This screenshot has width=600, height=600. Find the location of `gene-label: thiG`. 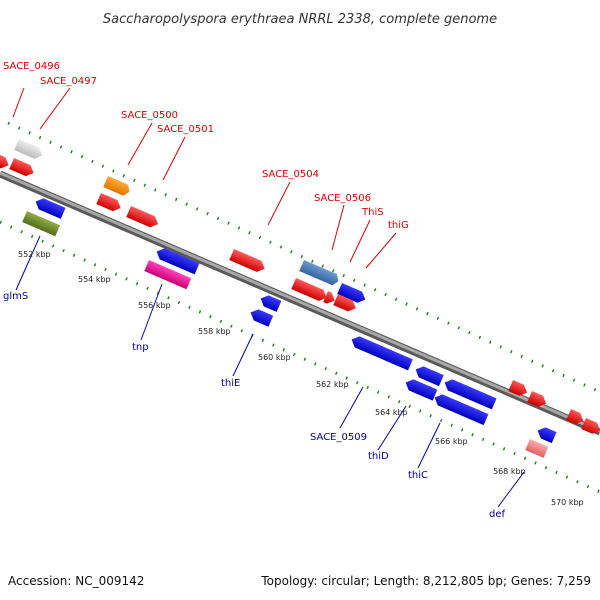

gene-label: thiG is located at coordinates (398, 225).